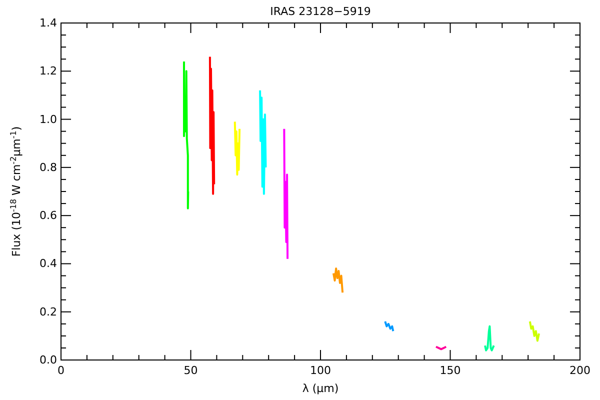 This screenshot has height=400, width=600. I want to click on y-tick-label: 0.0, so click(48, 360).